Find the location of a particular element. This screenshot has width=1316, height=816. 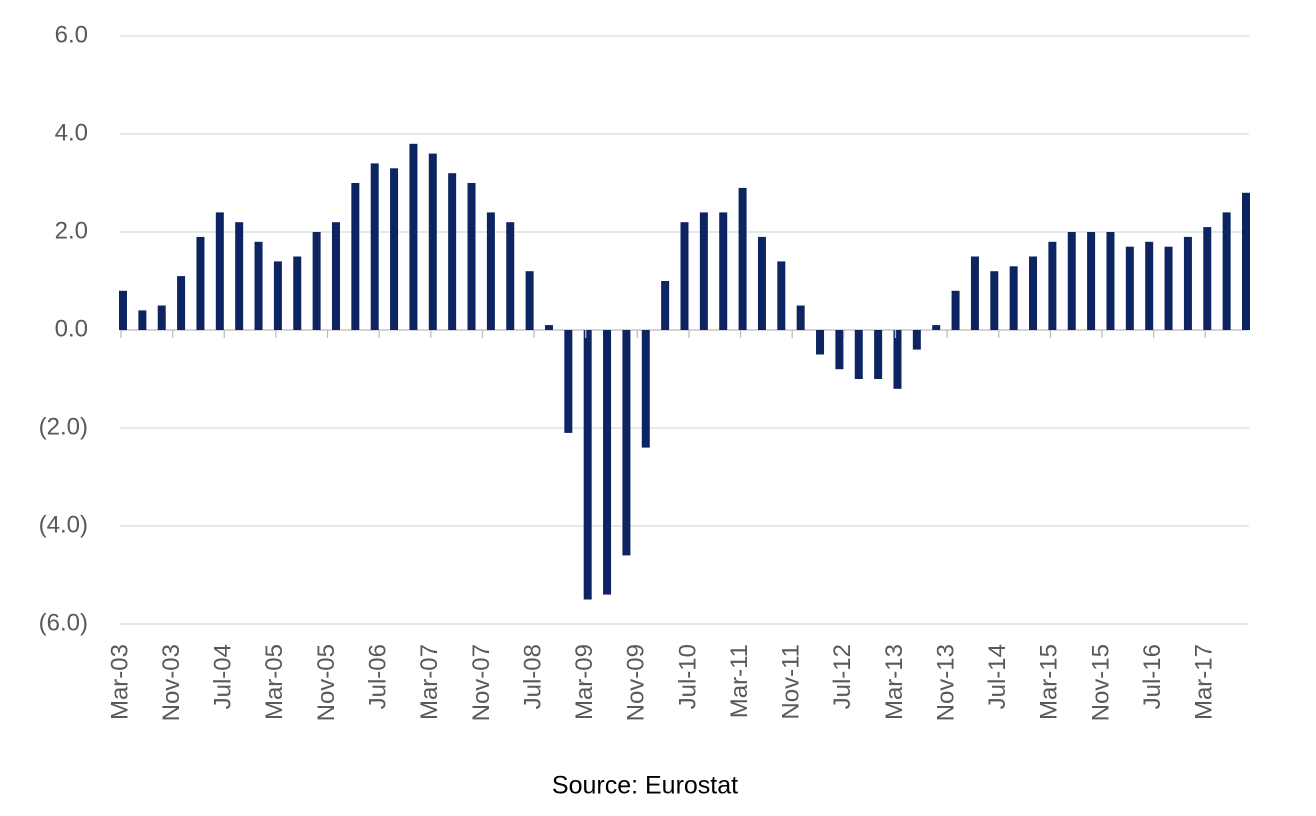

y-tick-label: 6.0 is located at coordinates (71, 34).